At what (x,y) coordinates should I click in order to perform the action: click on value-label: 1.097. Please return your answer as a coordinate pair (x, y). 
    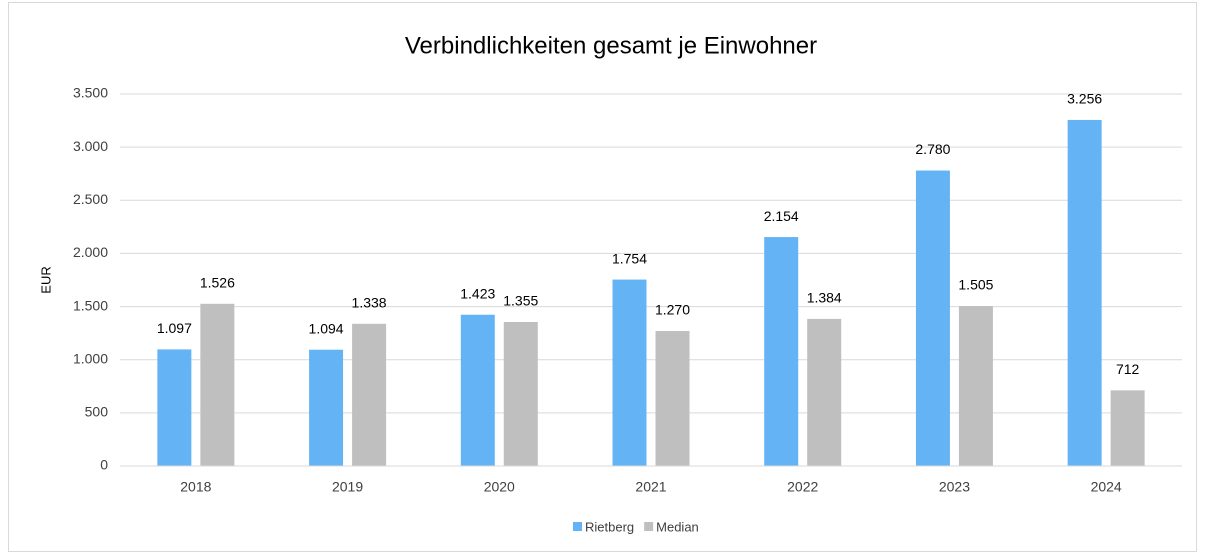
    Looking at the image, I should click on (174, 328).